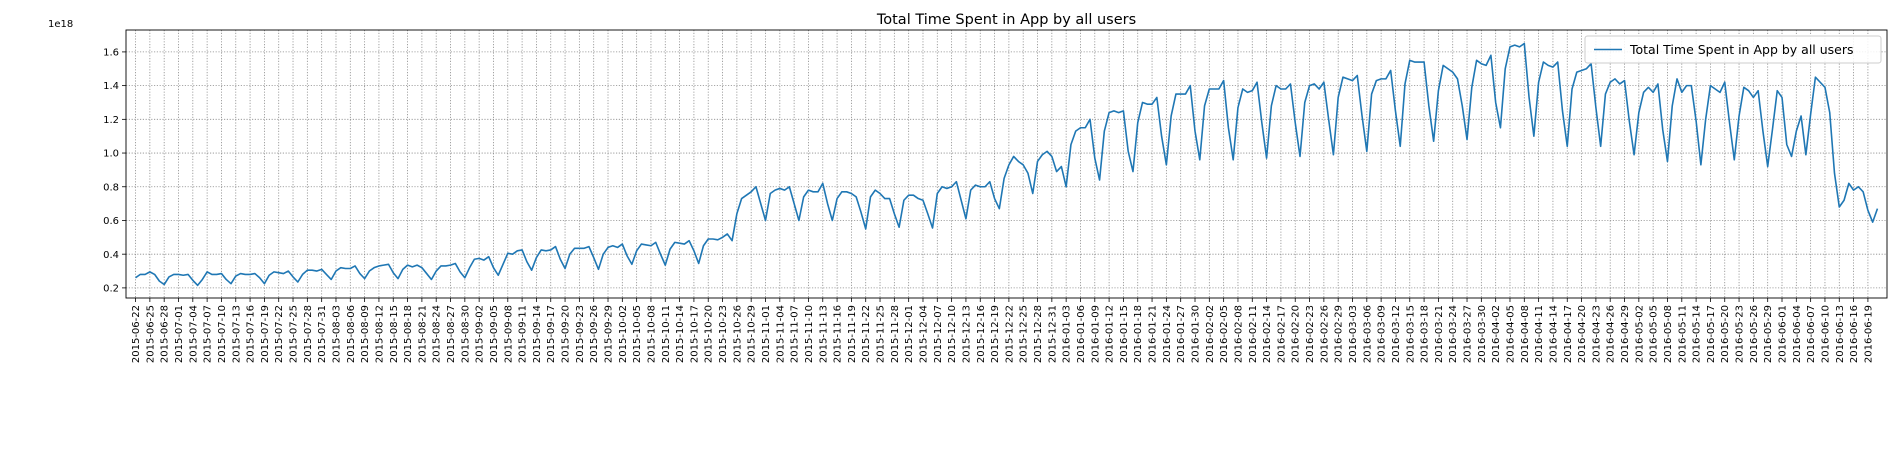  I want to click on x-tick-label: 2016-06-10, so click(1825, 334).